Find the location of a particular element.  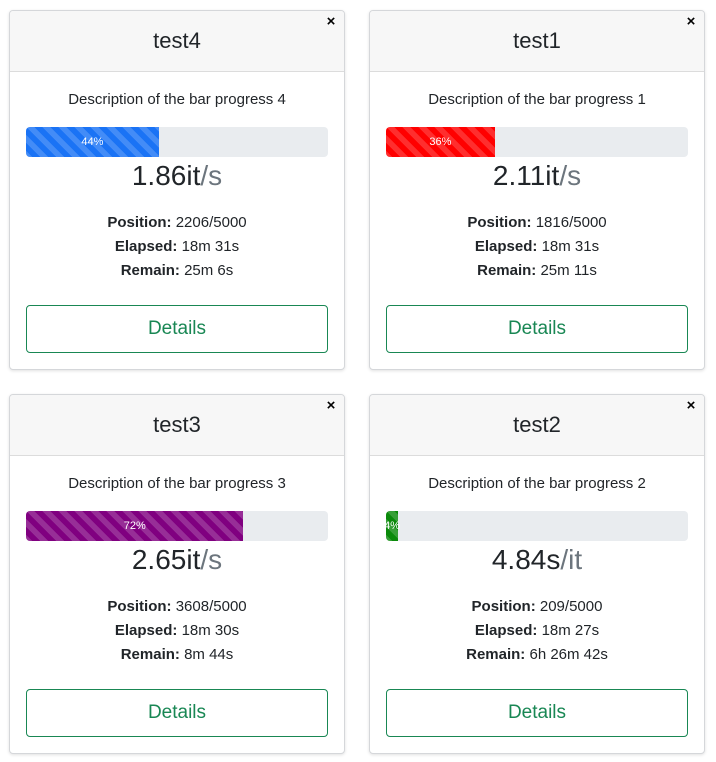

remain-line: Remain: 8m 44s is located at coordinates (177, 655).